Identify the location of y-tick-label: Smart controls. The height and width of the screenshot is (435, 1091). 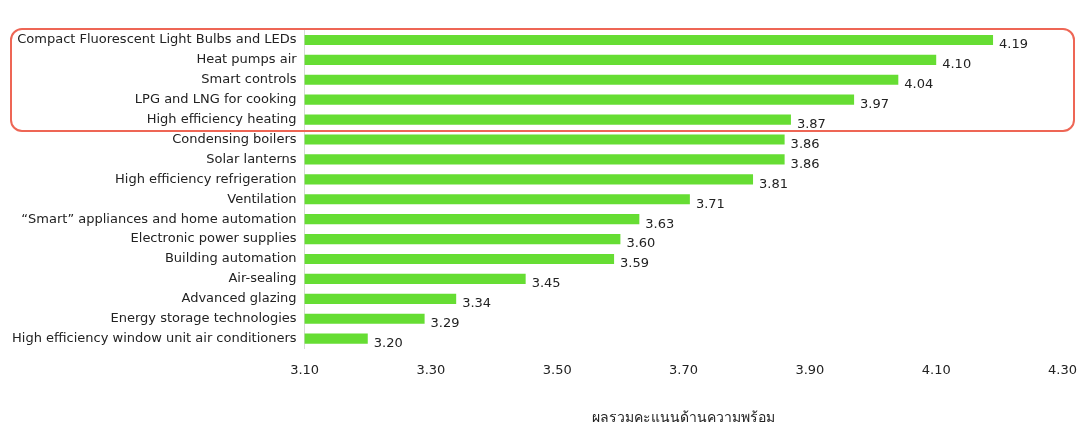
(249, 79).